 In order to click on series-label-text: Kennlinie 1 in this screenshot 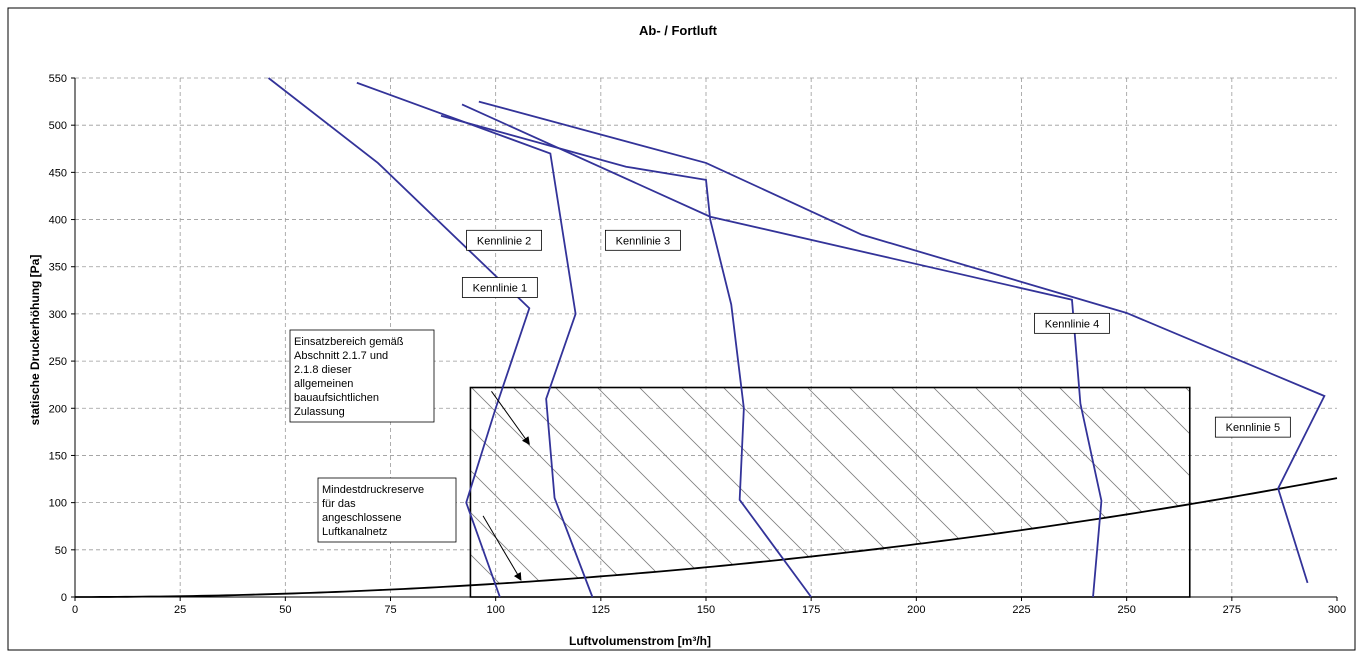, I will do `click(500, 288)`.